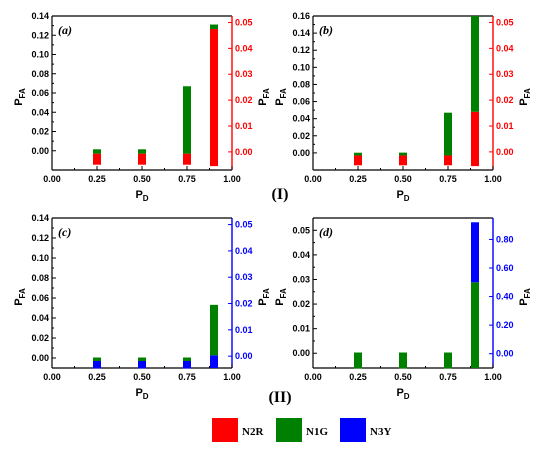 The height and width of the screenshot is (449, 550). What do you see at coordinates (505, 325) in the screenshot?
I see `y-right-tick-label: 0.20` at bounding box center [505, 325].